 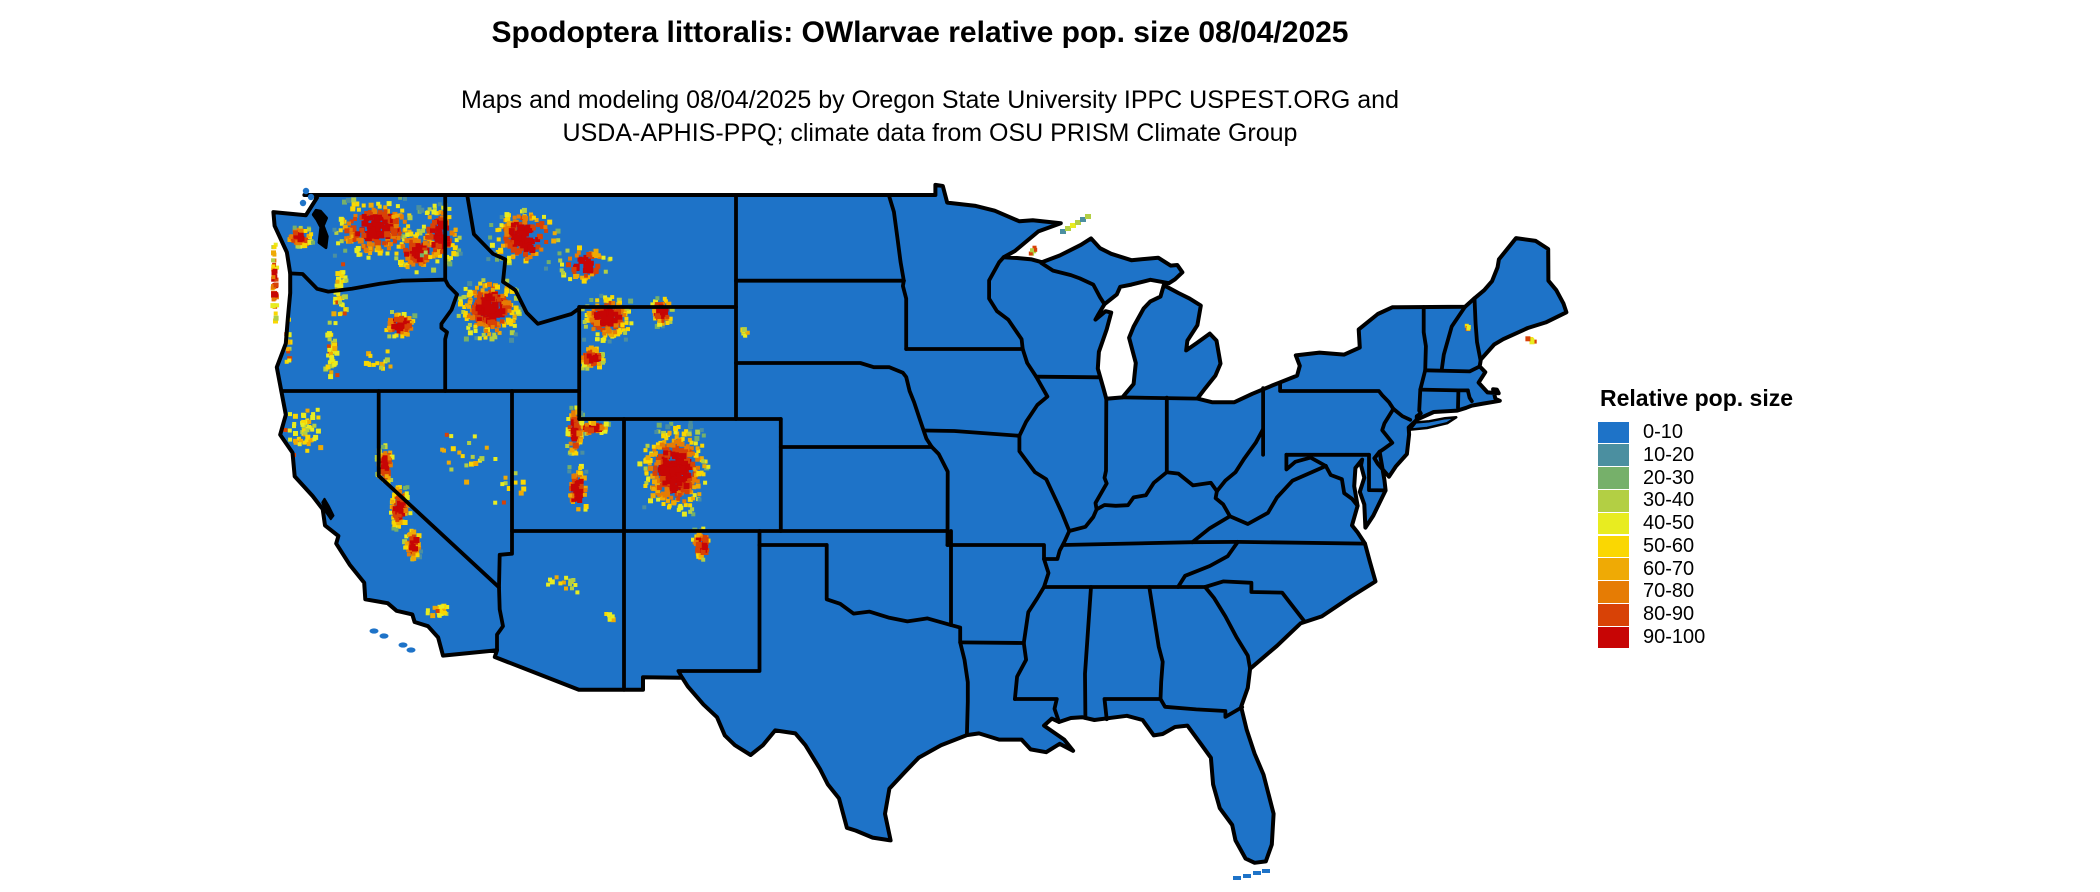 I want to click on legend-label: 60-70, so click(x=1669, y=568).